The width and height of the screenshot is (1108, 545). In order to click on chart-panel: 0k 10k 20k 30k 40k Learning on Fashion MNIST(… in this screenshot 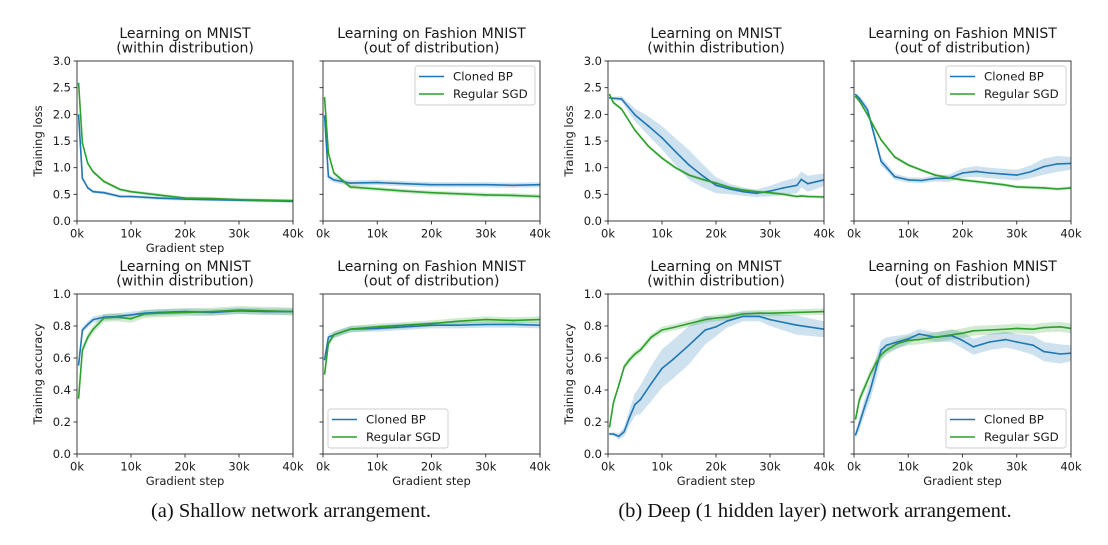, I will do `click(433, 133)`.